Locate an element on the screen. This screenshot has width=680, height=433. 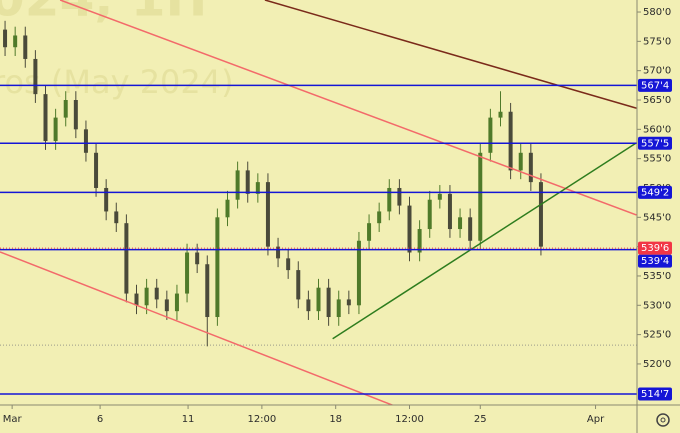
y-tick-label: 555'0 is located at coordinates (657, 159).